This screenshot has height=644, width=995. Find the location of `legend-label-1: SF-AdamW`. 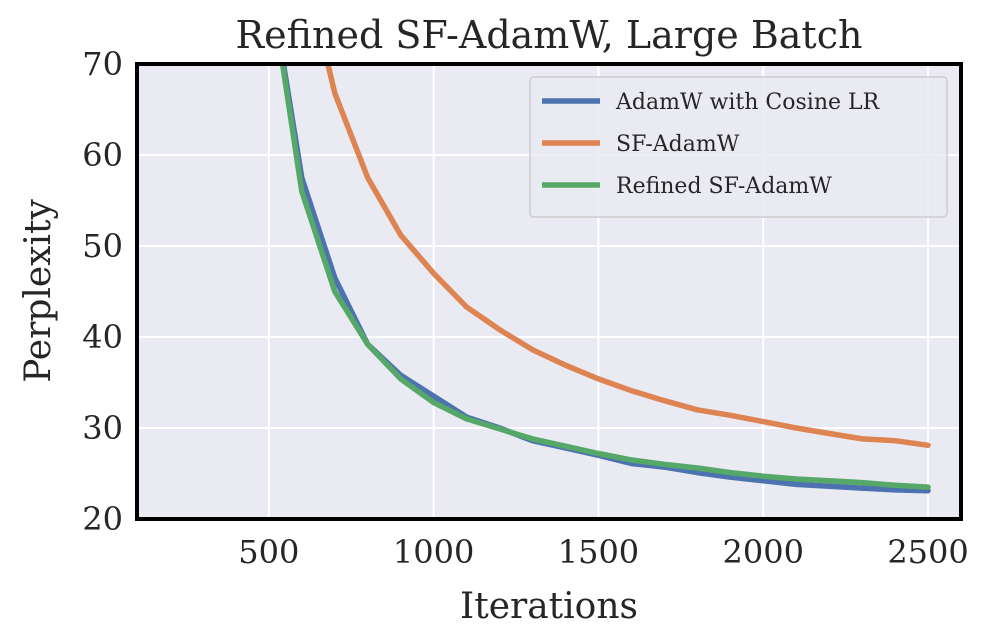

legend-label-1: SF-AdamW is located at coordinates (678, 144).